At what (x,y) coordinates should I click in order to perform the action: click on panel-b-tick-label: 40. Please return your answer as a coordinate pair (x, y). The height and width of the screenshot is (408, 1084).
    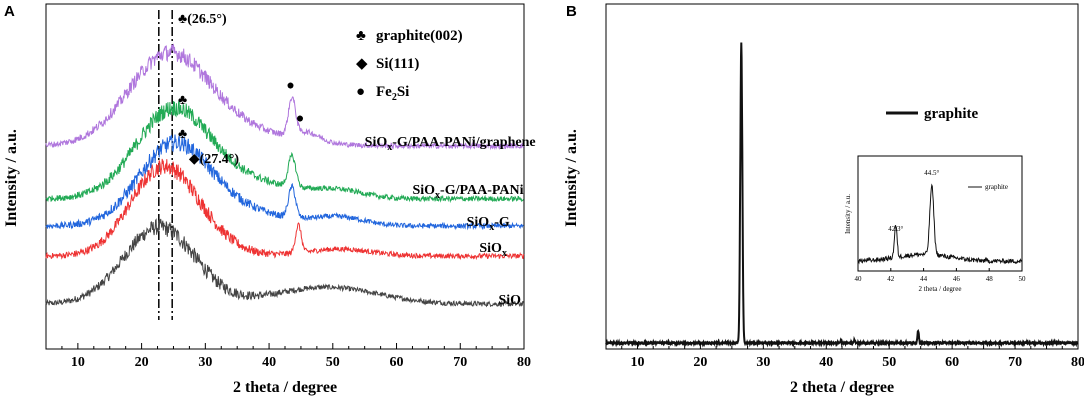
    Looking at the image, I should click on (826, 362).